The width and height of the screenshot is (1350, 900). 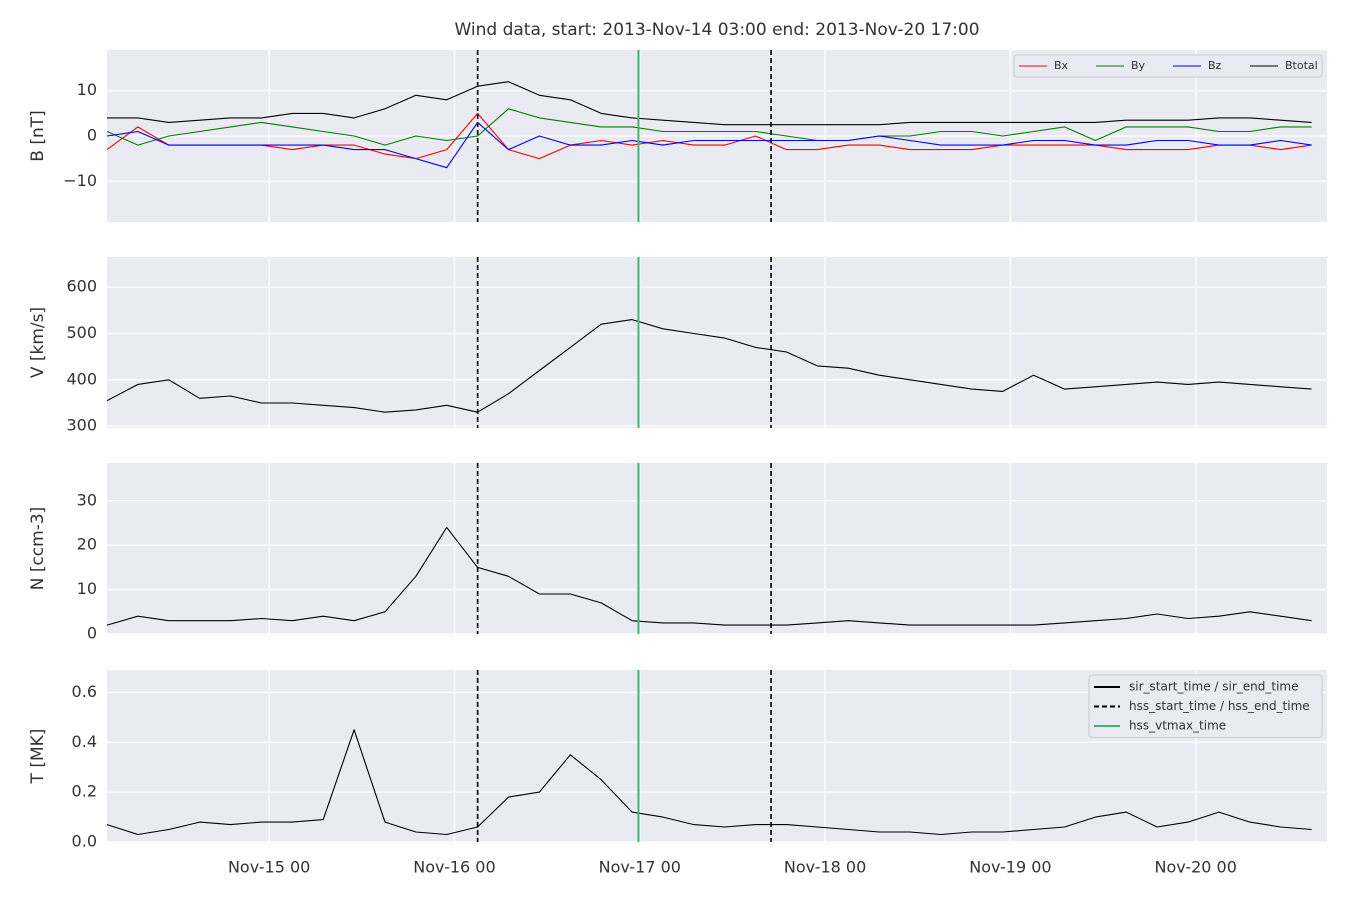 What do you see at coordinates (1215, 65) in the screenshot?
I see `legend-label: Bz` at bounding box center [1215, 65].